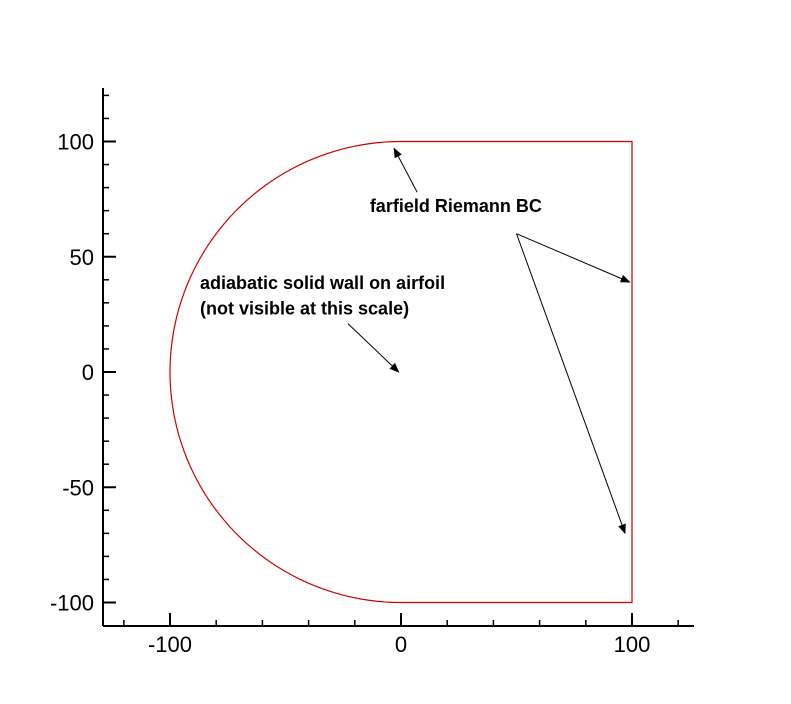 This screenshot has height=704, width=791. I want to click on y-tick-label: -100, so click(72, 603).